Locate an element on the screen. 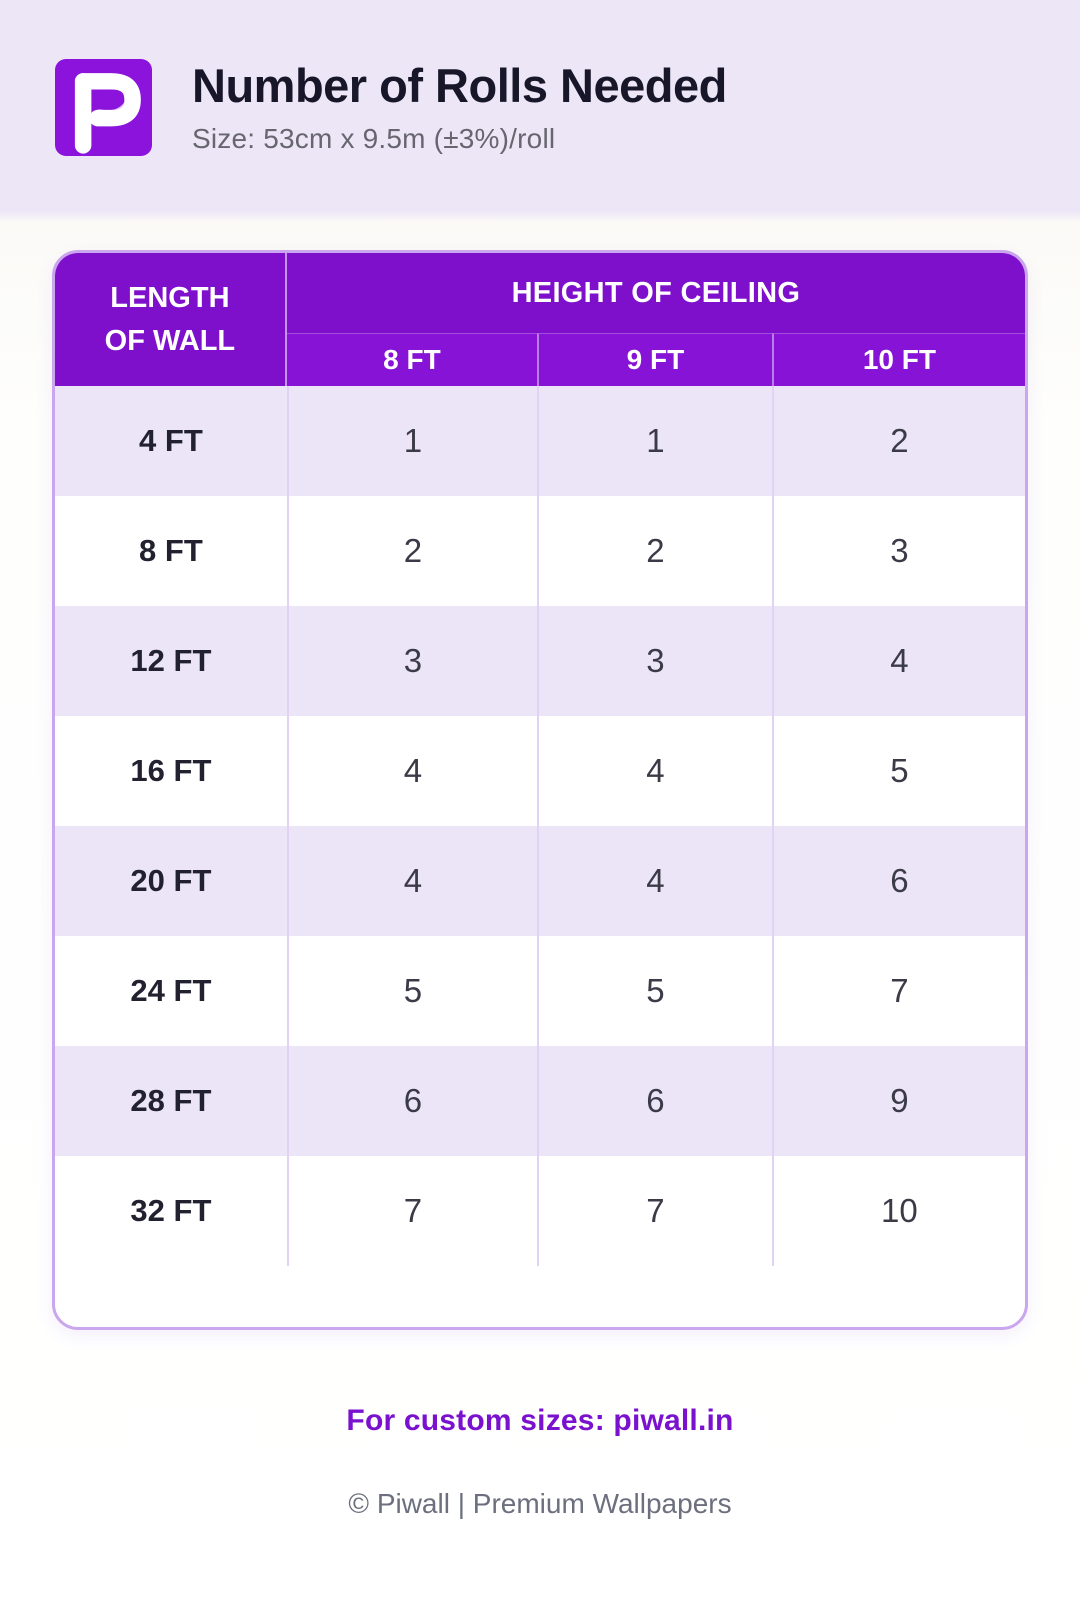 This screenshot has width=1080, height=1620. table-row: 16 FT 4 4 5 is located at coordinates (540, 771).